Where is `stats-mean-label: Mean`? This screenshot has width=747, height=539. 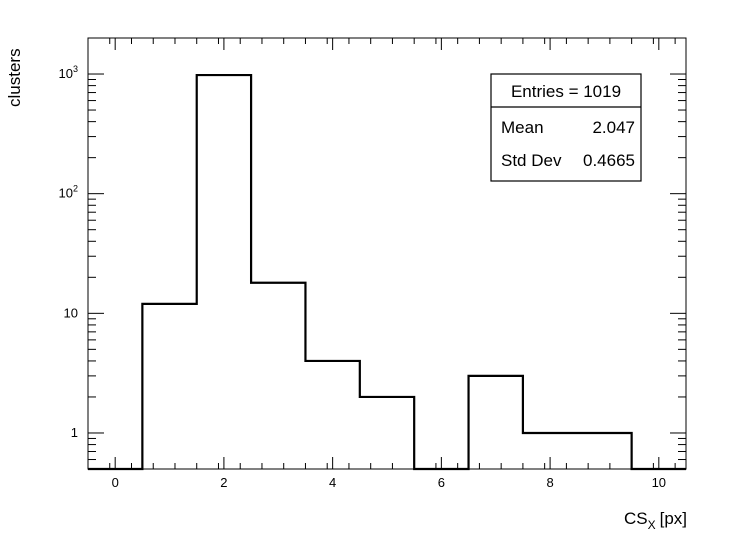 stats-mean-label: Mean is located at coordinates (522, 127).